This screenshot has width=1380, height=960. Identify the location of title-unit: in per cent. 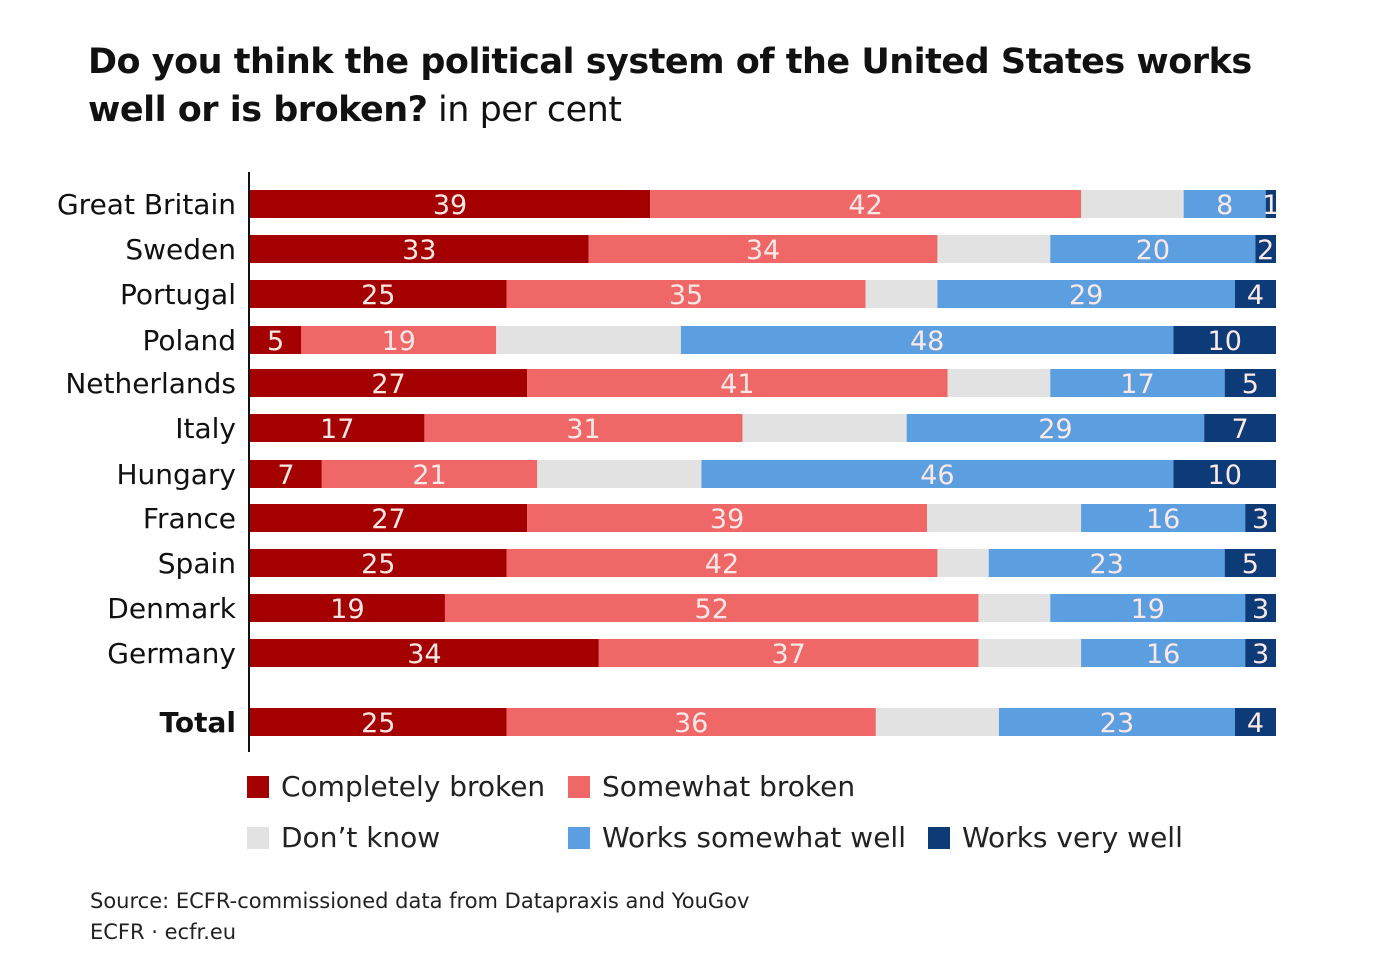
(524, 110).